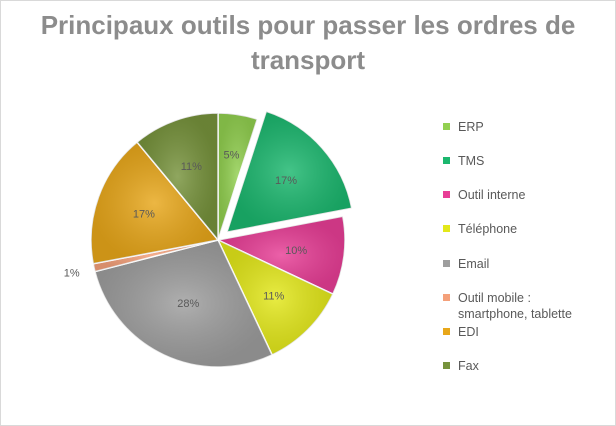 This screenshot has height=426, width=616. Describe the element at coordinates (232, 156) in the screenshot. I see `data-label-erp: 5%` at that location.